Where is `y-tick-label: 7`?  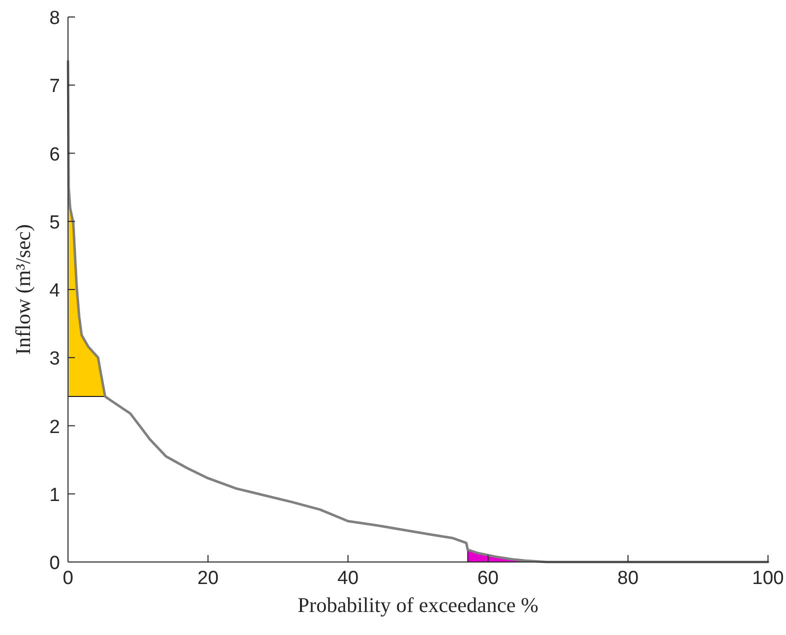 y-tick-label: 7 is located at coordinates (54, 87).